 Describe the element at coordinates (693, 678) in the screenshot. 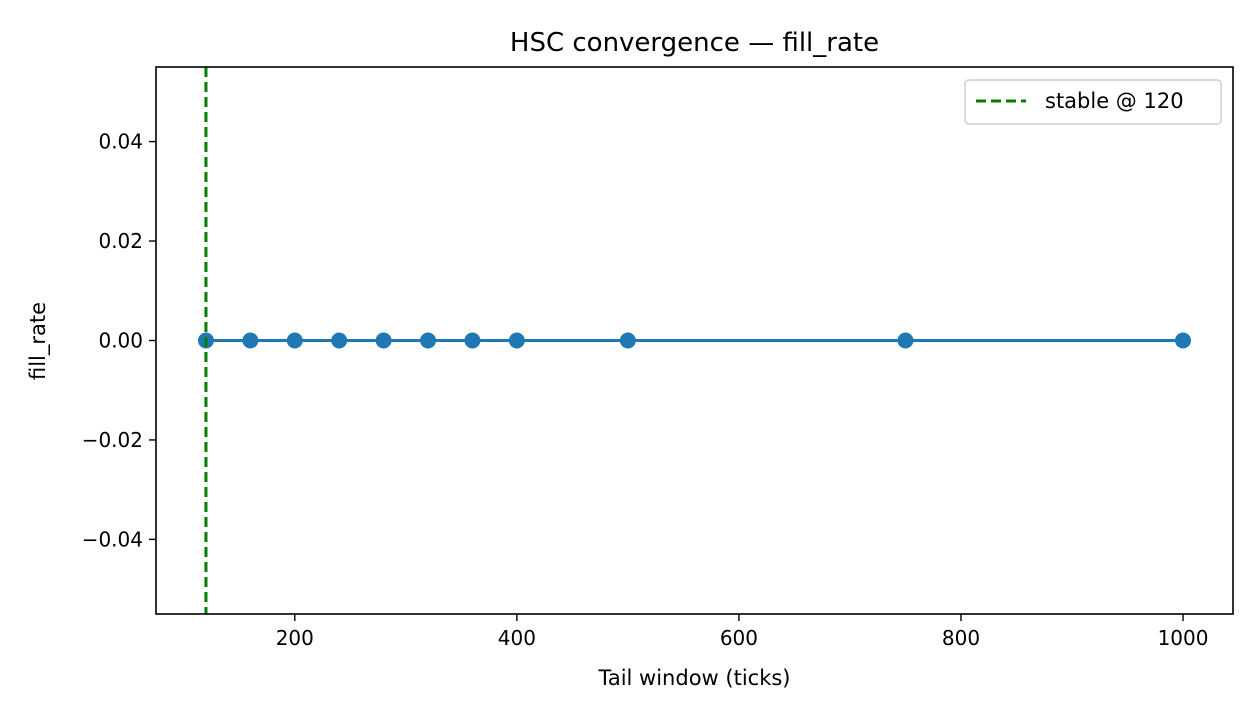

I see `x-axis-title: Tail window (ticks)` at that location.